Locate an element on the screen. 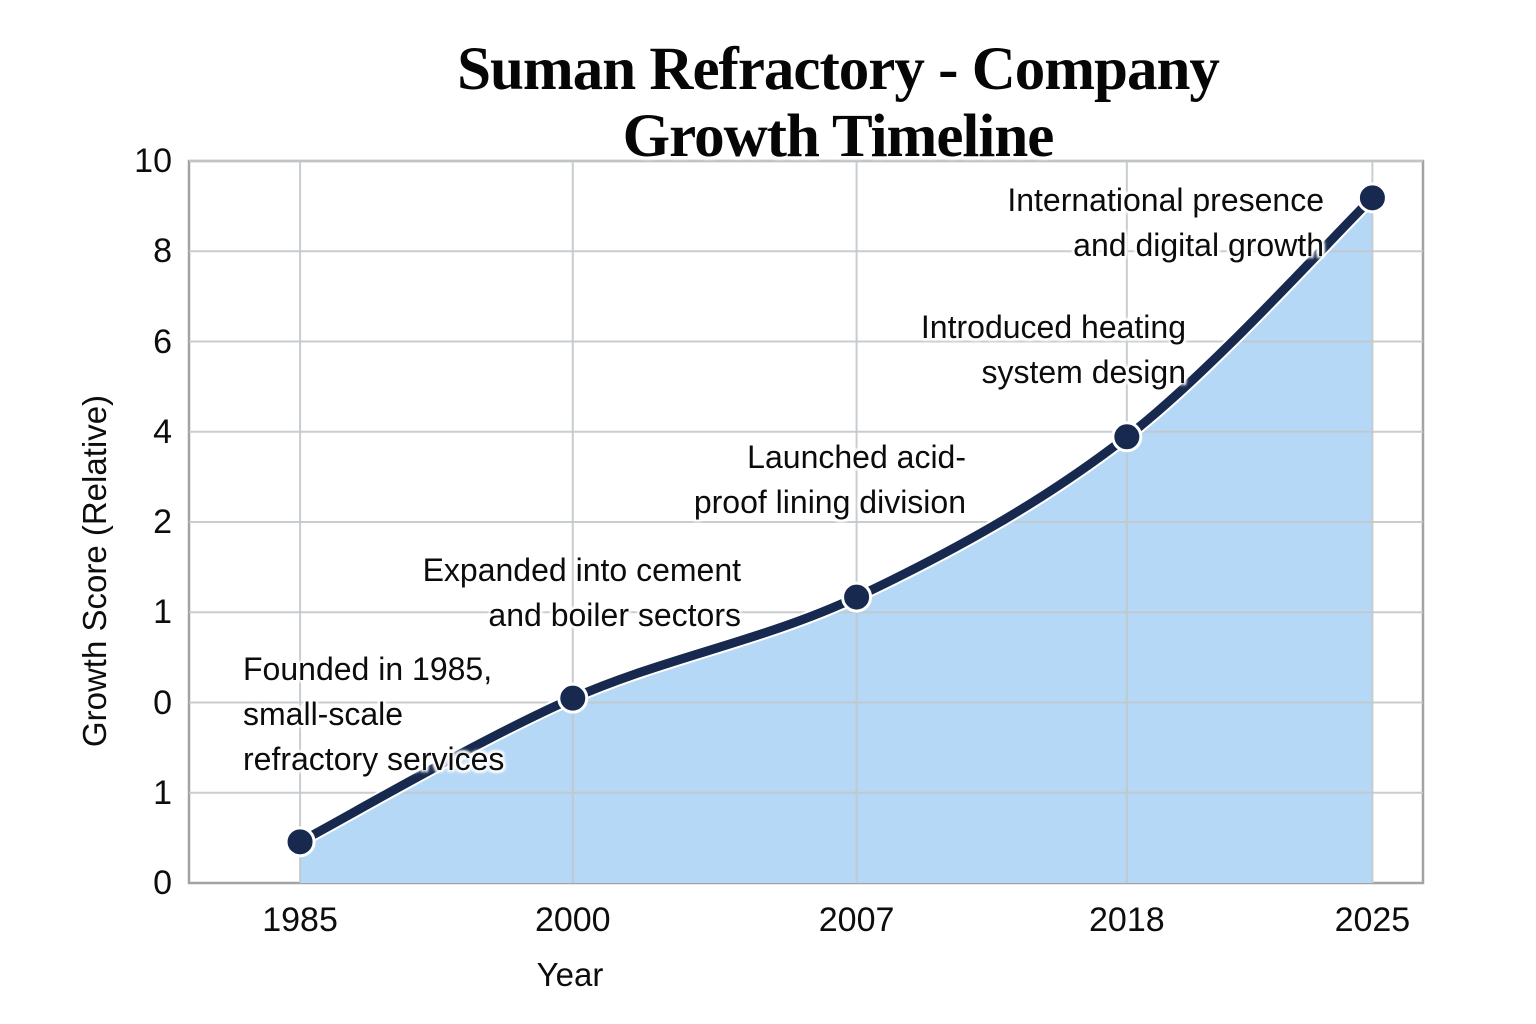  y-axis-title: Growth Score (Relative) is located at coordinates (94, 571).